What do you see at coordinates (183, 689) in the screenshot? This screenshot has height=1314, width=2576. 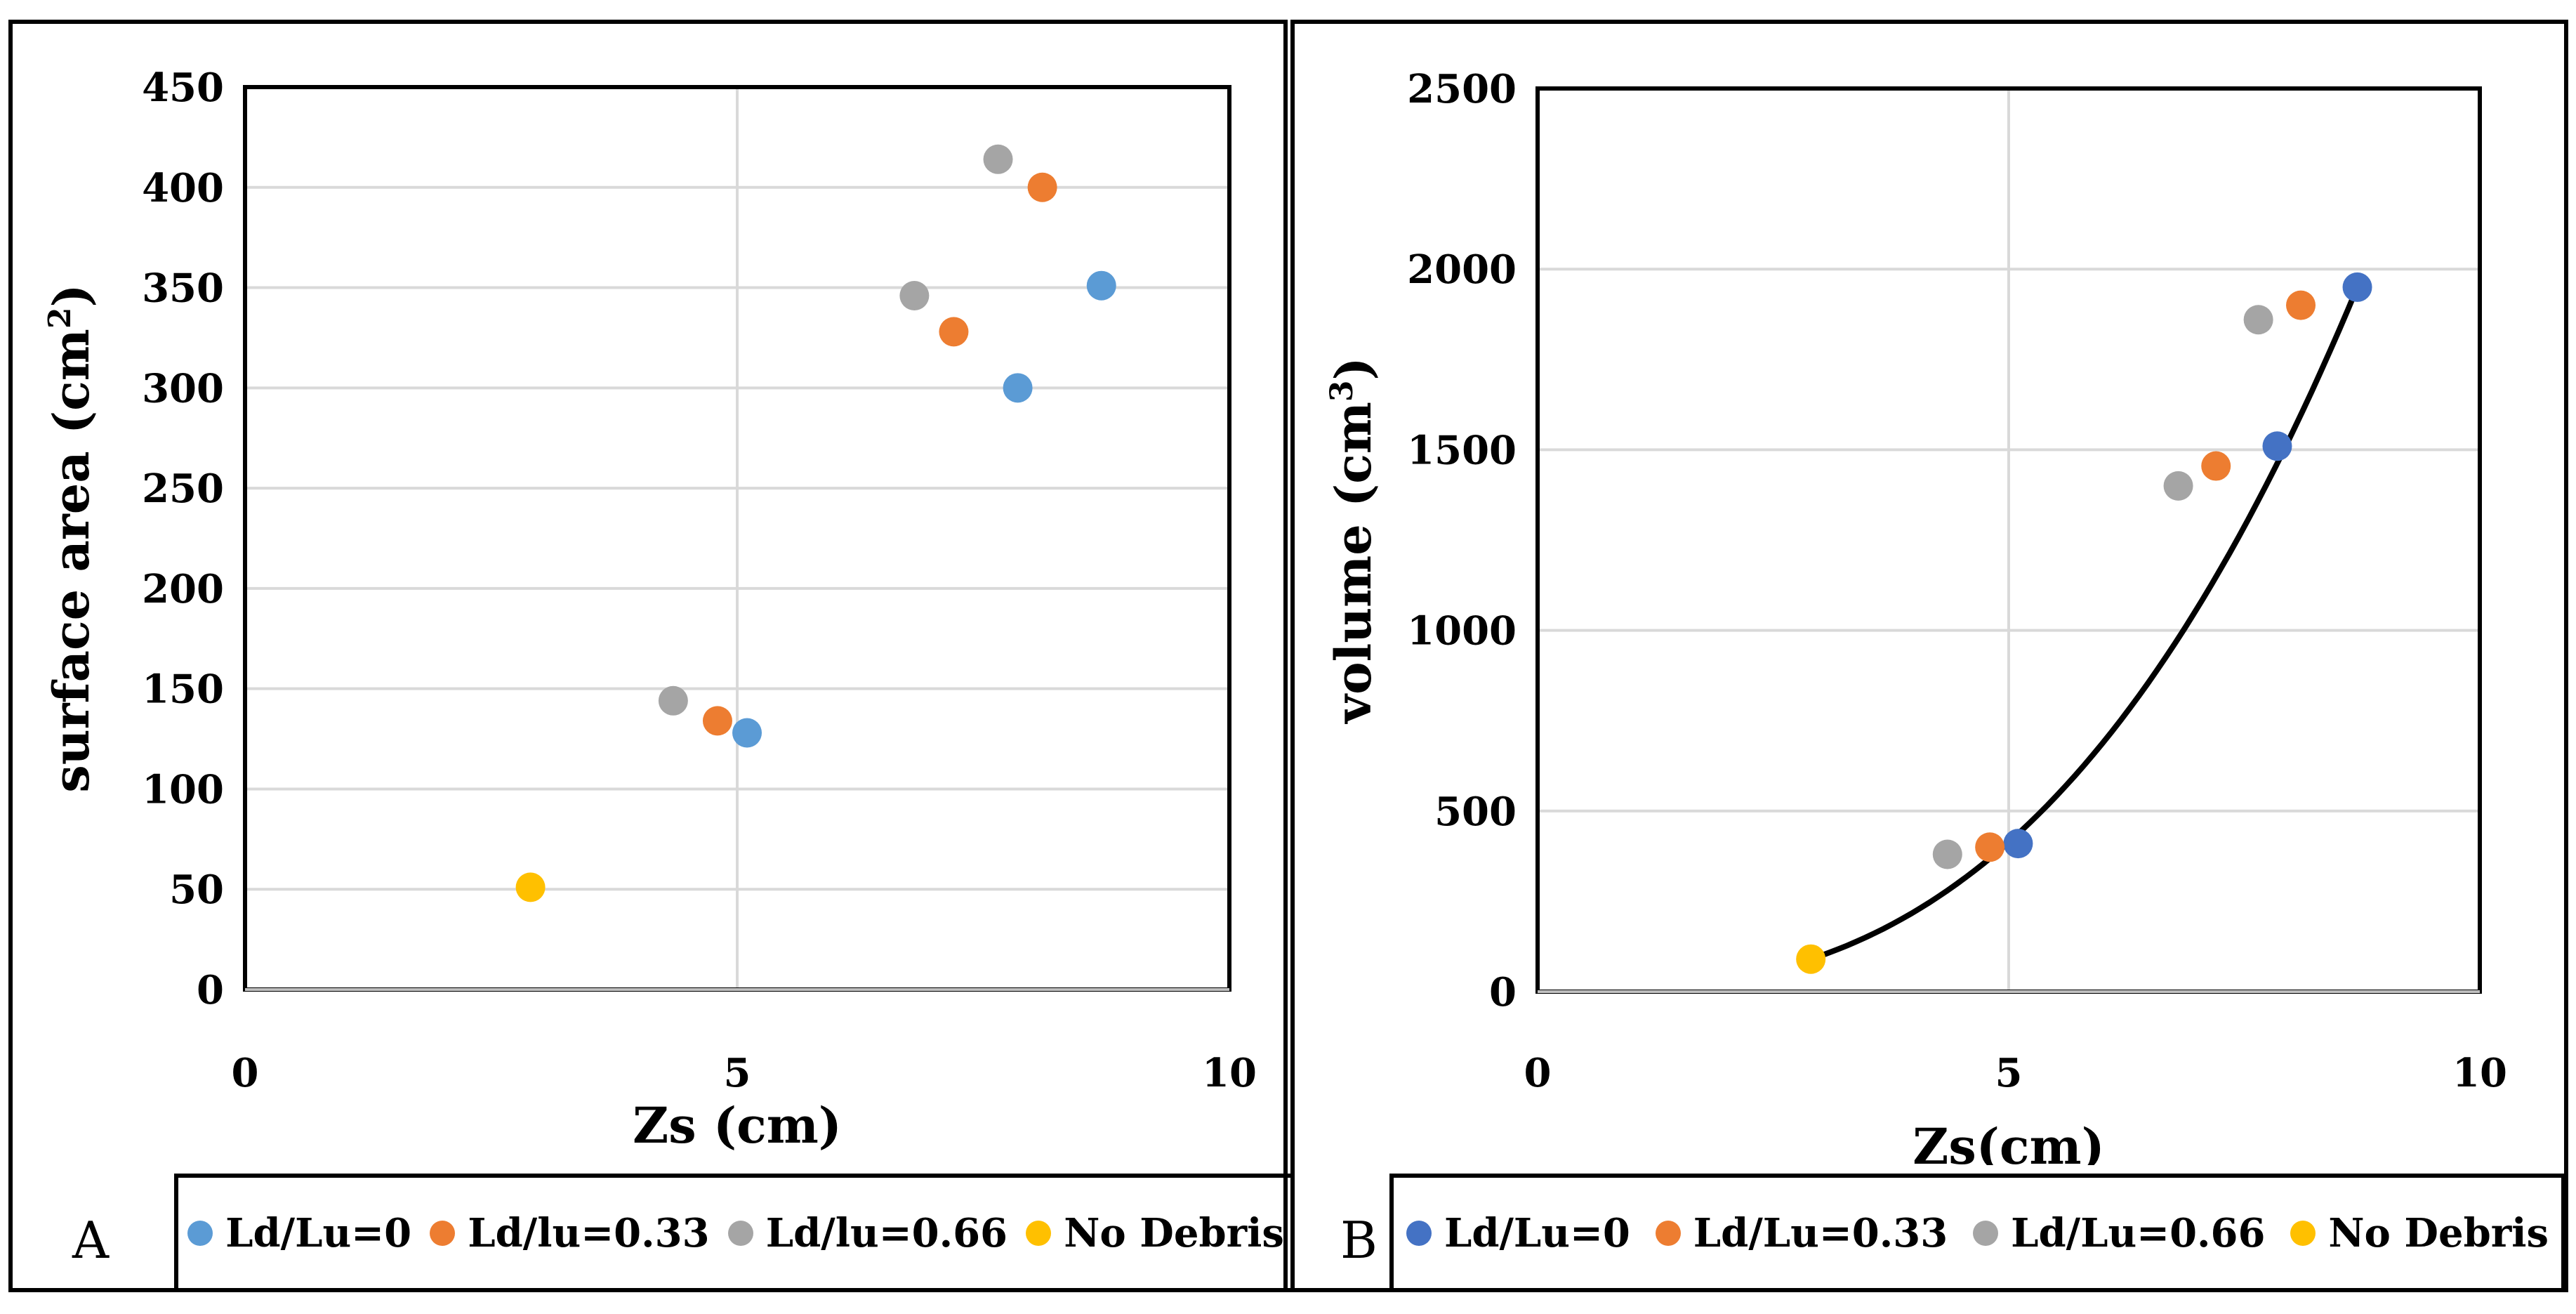 I see `y-tick-label: 150` at bounding box center [183, 689].